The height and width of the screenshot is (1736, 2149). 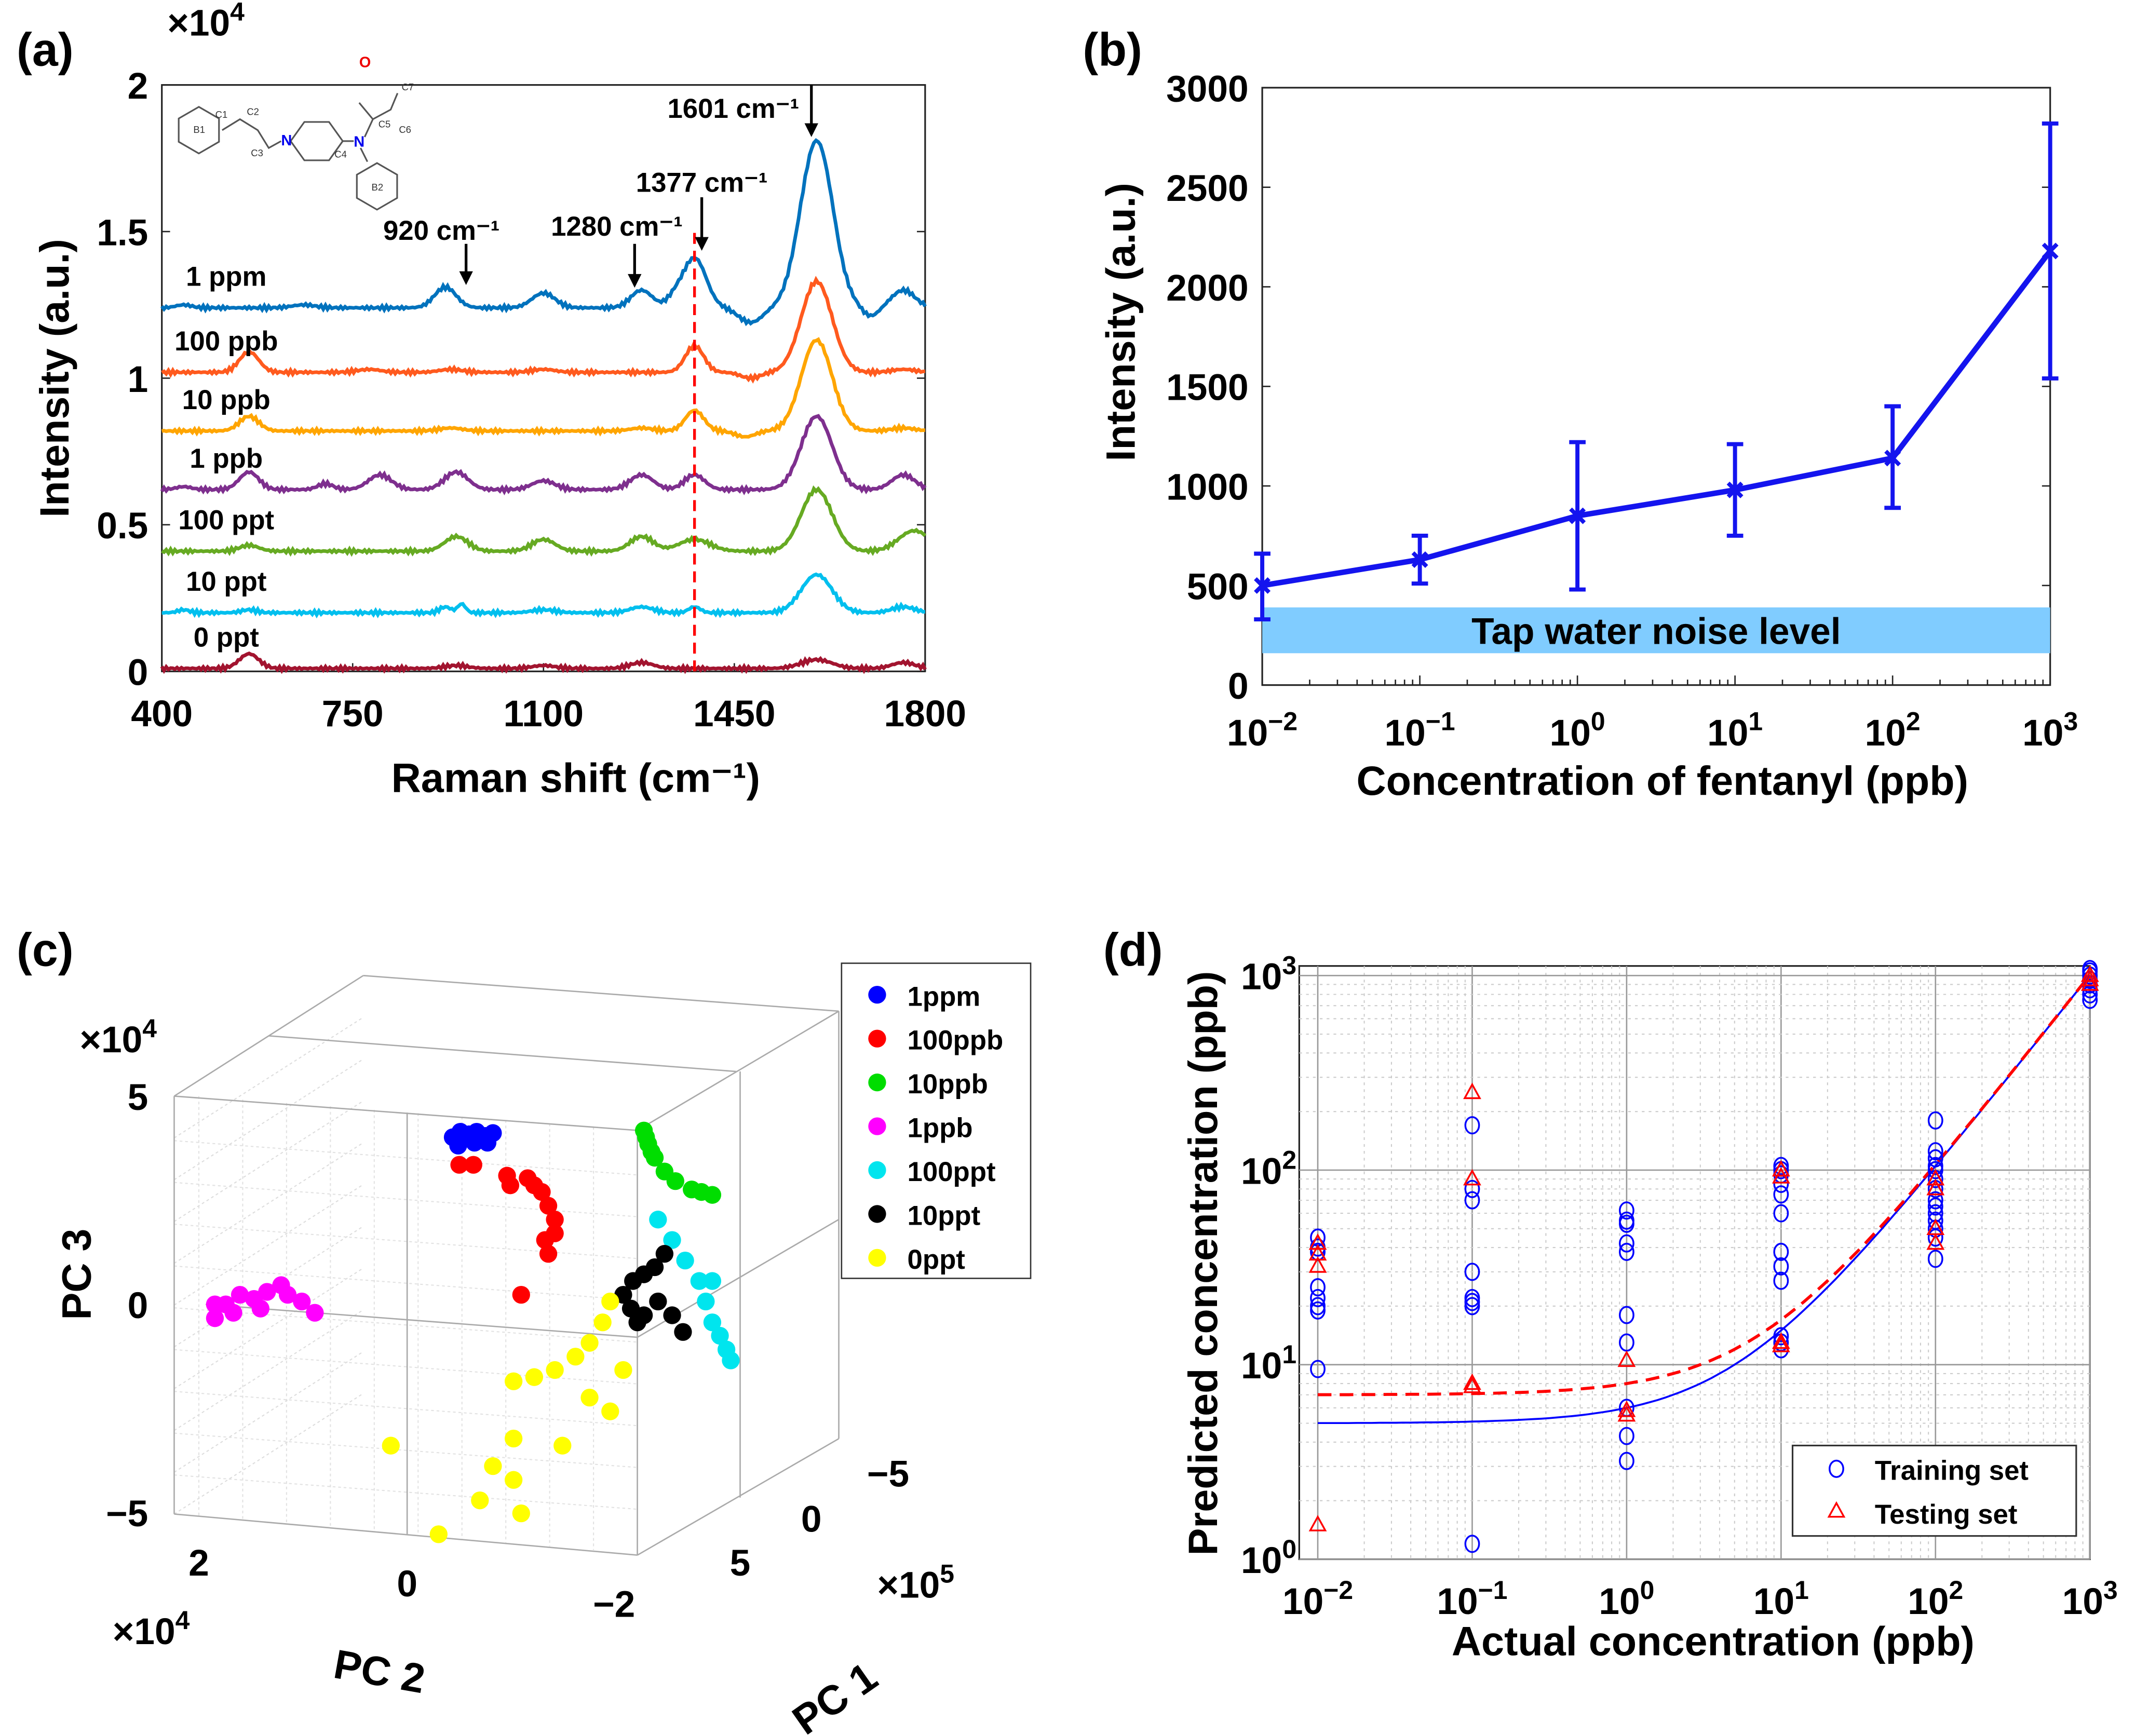 I want to click on series-label: 1 ppm, so click(x=226, y=277).